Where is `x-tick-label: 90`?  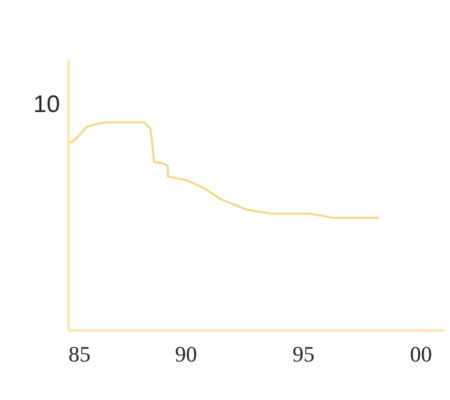
x-tick-label: 90 is located at coordinates (185, 354).